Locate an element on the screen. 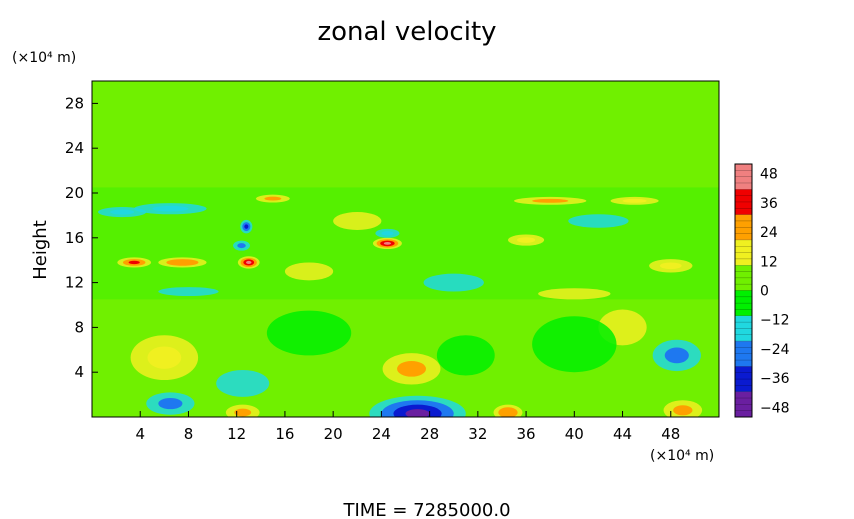  colorbar-label: 12 is located at coordinates (769, 262).